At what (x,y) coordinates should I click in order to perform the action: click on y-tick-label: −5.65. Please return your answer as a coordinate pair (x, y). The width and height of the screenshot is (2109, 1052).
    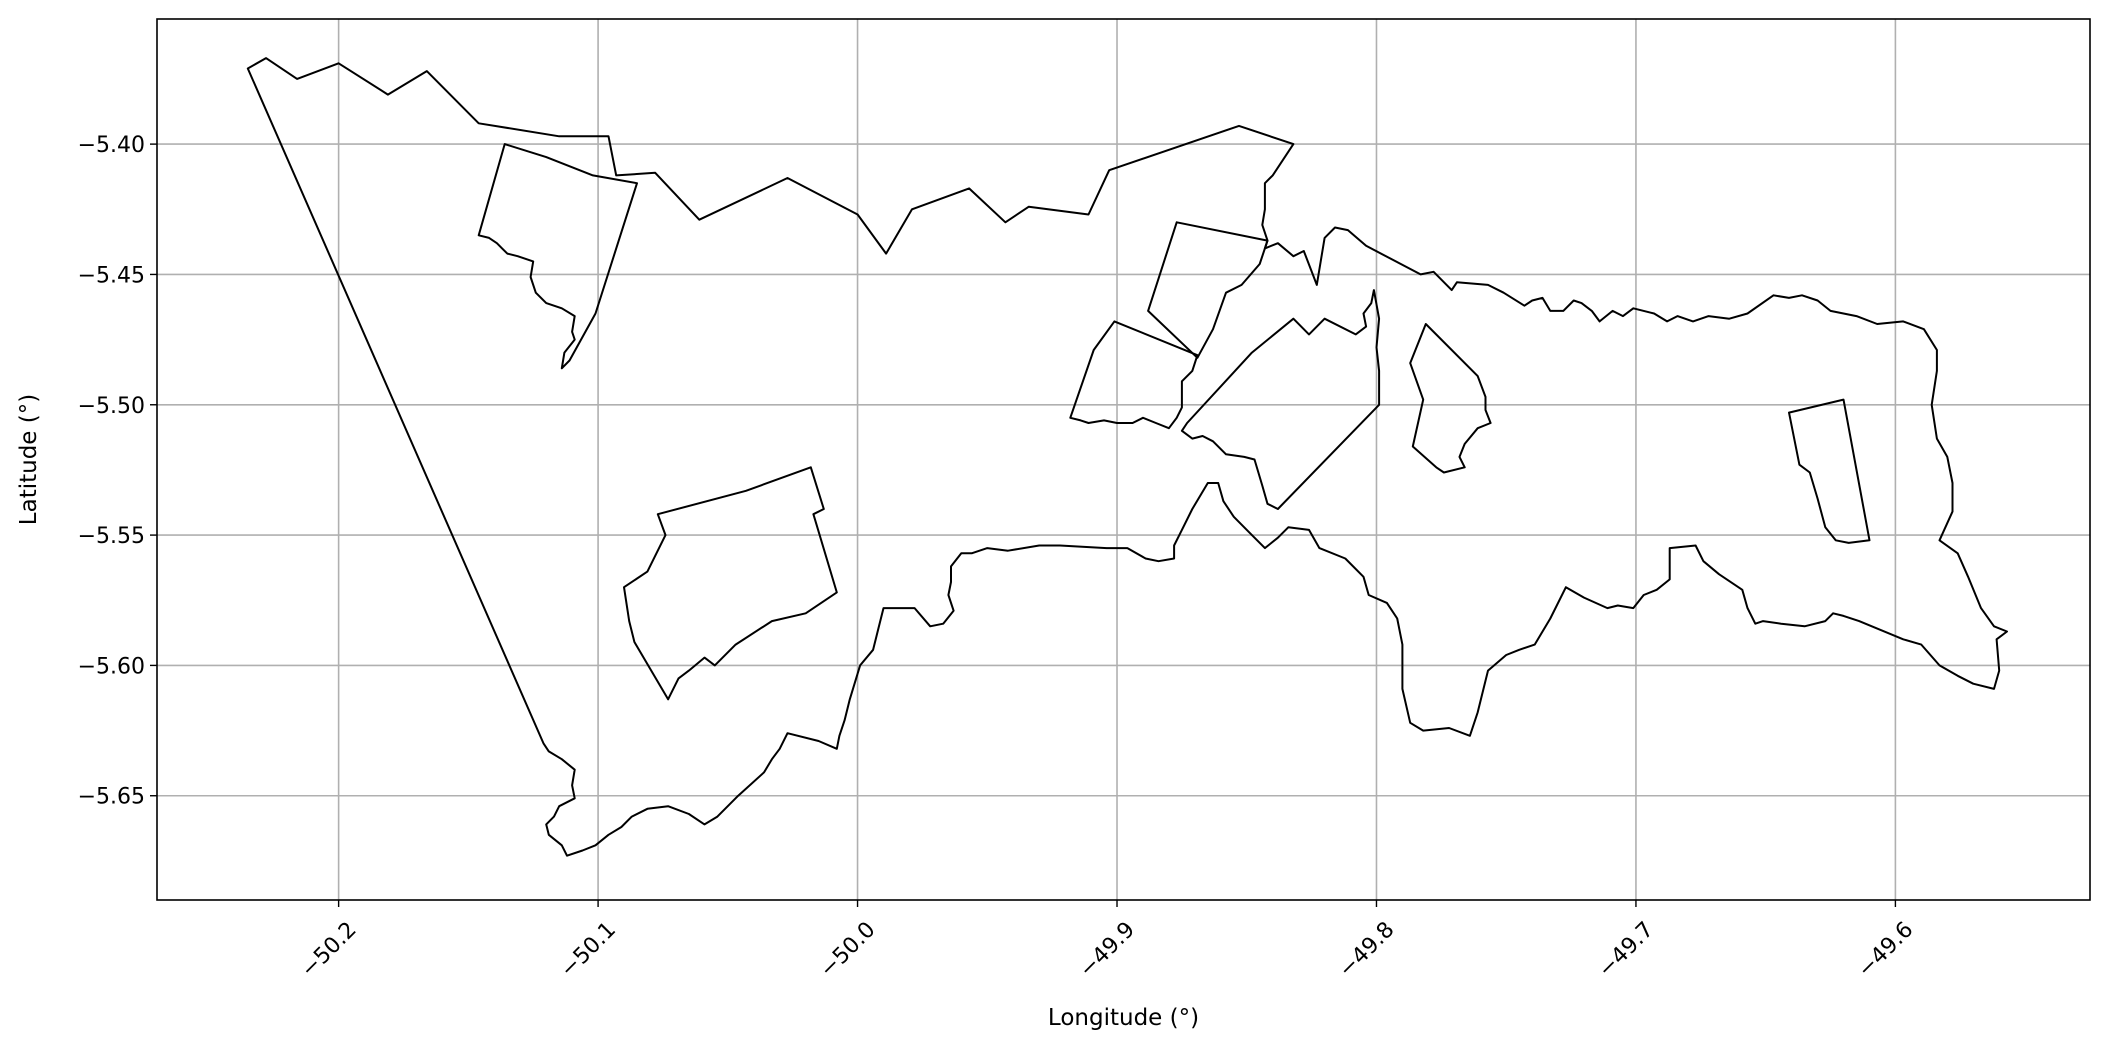
    Looking at the image, I should click on (111, 797).